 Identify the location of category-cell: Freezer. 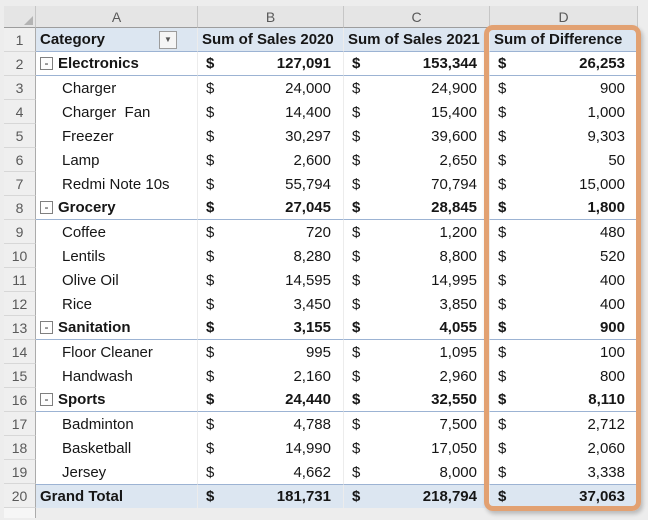
(117, 136).